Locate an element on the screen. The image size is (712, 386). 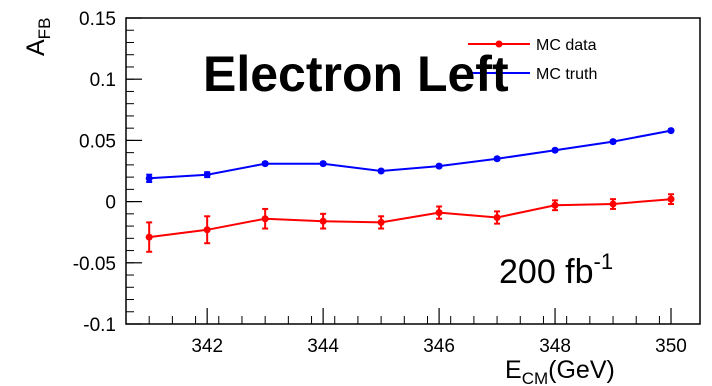
chart-title: Electron Left is located at coordinates (356, 74).